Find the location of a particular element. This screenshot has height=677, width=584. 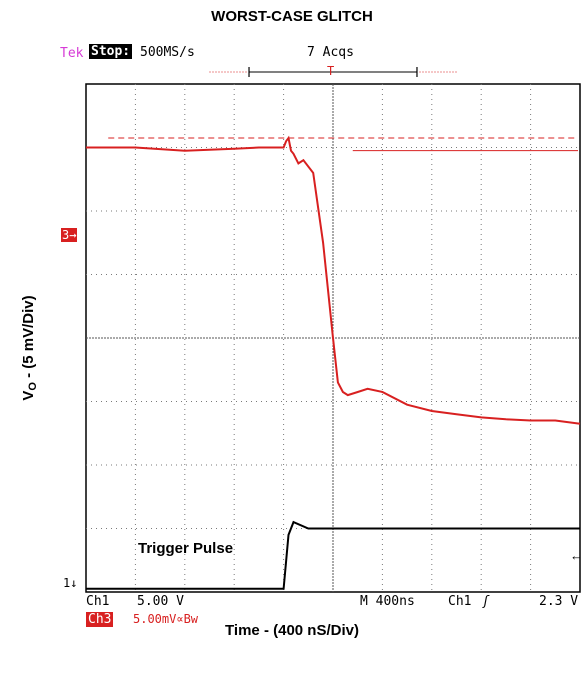

ch1-readout-scale: 5.00 V is located at coordinates (160, 601).